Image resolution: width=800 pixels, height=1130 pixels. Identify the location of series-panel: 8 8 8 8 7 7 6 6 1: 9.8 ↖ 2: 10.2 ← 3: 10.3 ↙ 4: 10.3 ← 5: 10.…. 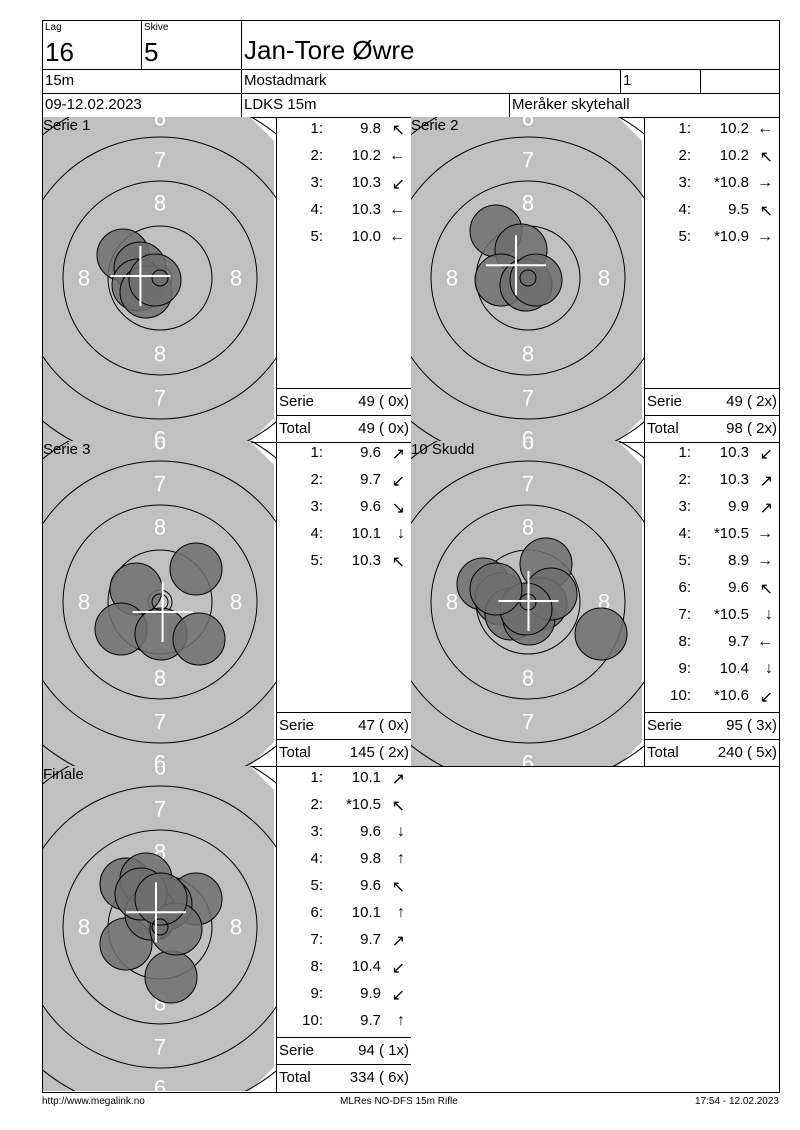
(226, 280).